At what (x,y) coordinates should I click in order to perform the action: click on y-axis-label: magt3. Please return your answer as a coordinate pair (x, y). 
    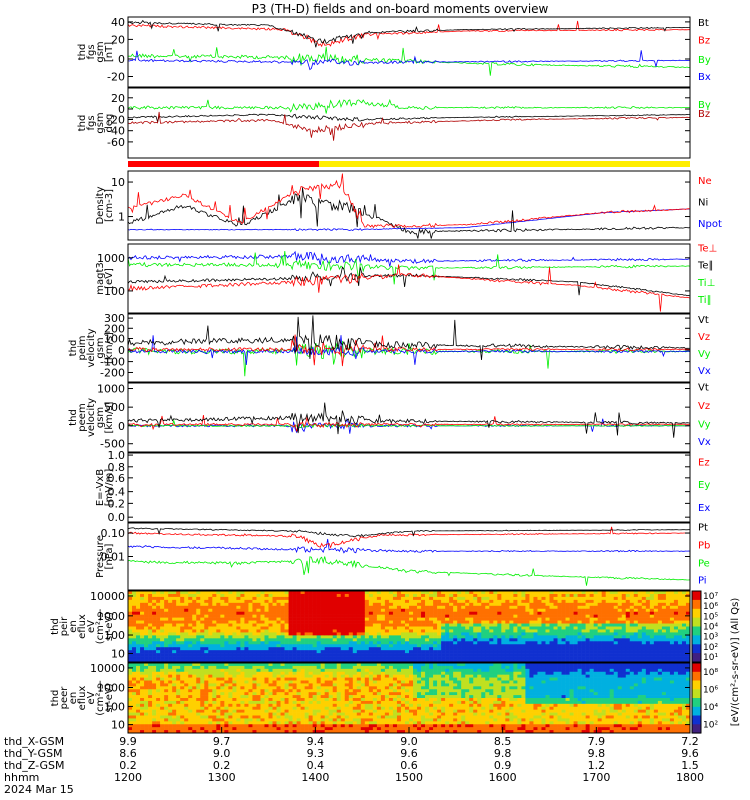
    Looking at the image, I should click on (100, 278).